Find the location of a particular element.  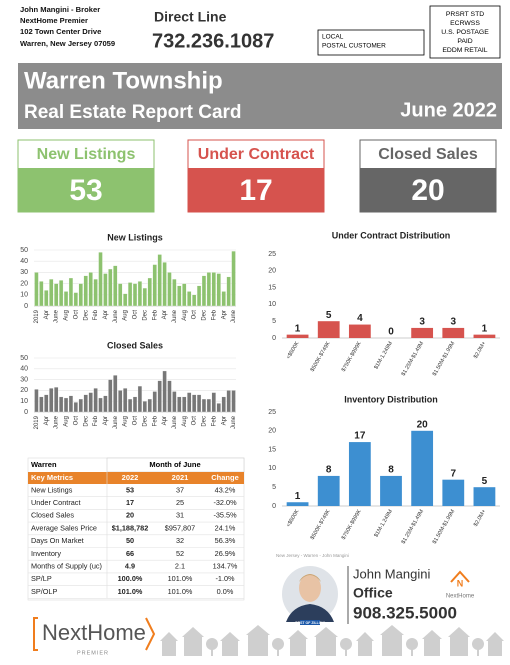

chart-title: Closed Sales is located at coordinates (135, 345).